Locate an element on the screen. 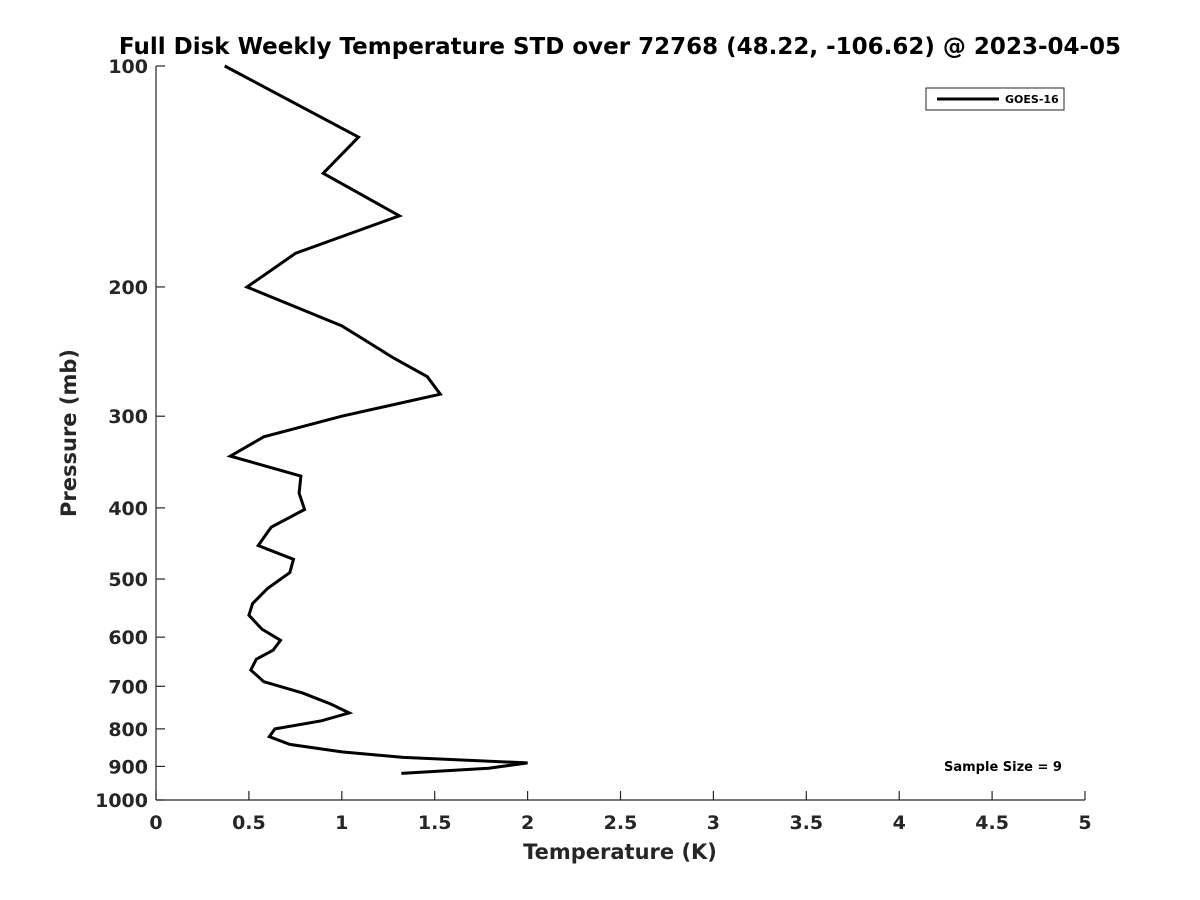 The width and height of the screenshot is (1200, 900). y-axis-label: Pressure (mb) is located at coordinates (69, 433).